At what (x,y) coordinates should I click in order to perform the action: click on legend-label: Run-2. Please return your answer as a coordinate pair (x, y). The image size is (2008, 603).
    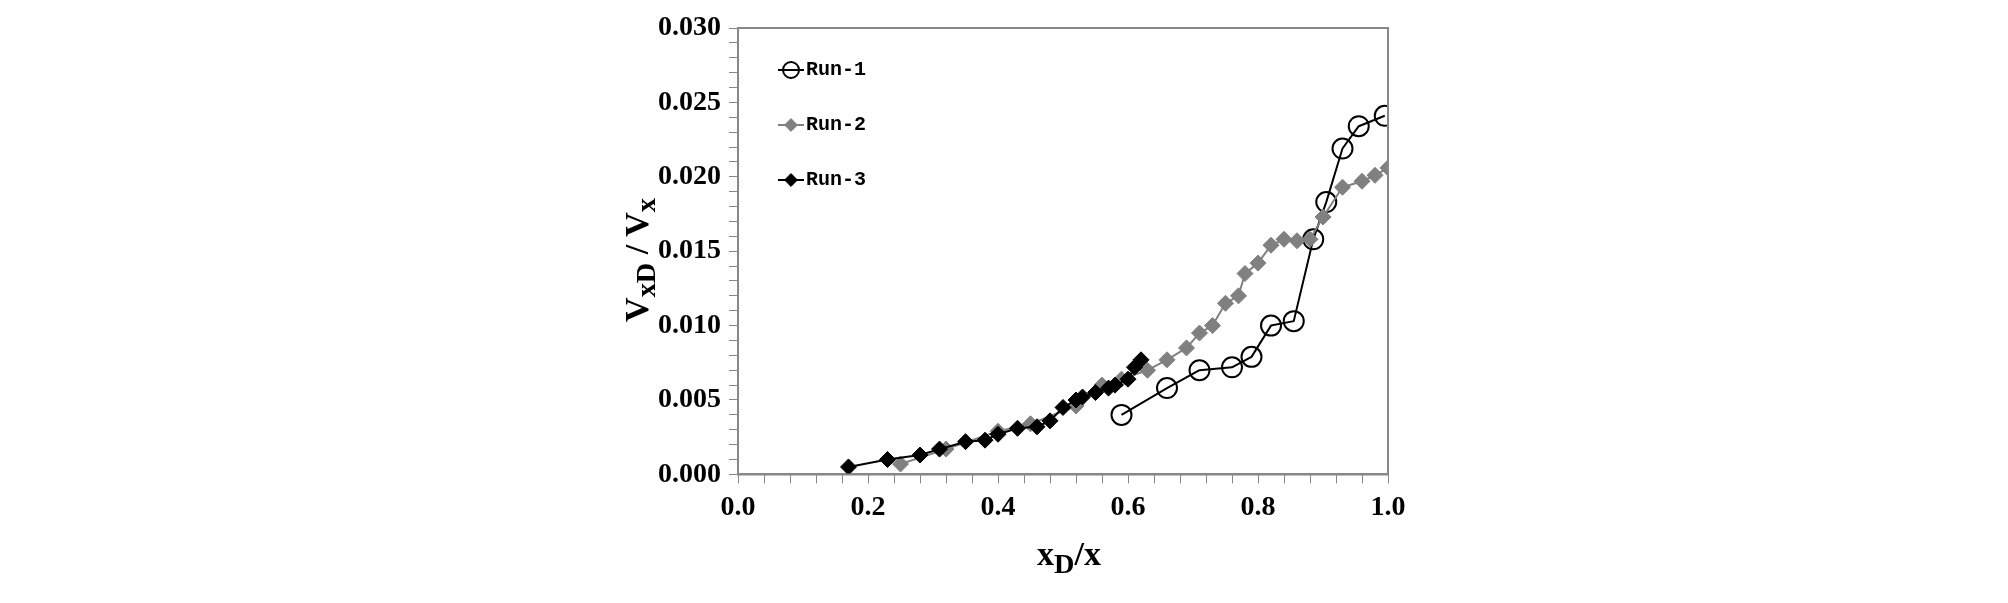
    Looking at the image, I should click on (836, 125).